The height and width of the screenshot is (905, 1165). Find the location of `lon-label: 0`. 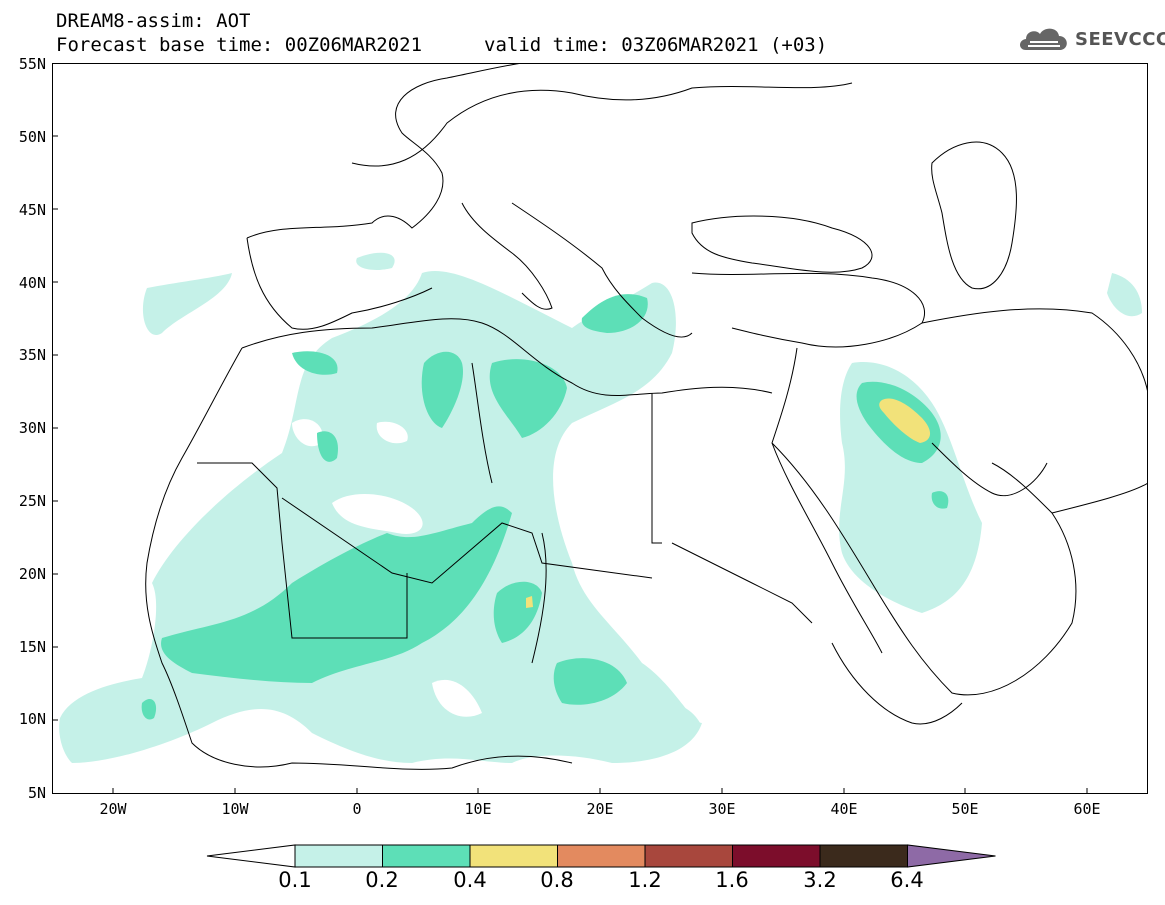

lon-label: 0 is located at coordinates (357, 809).